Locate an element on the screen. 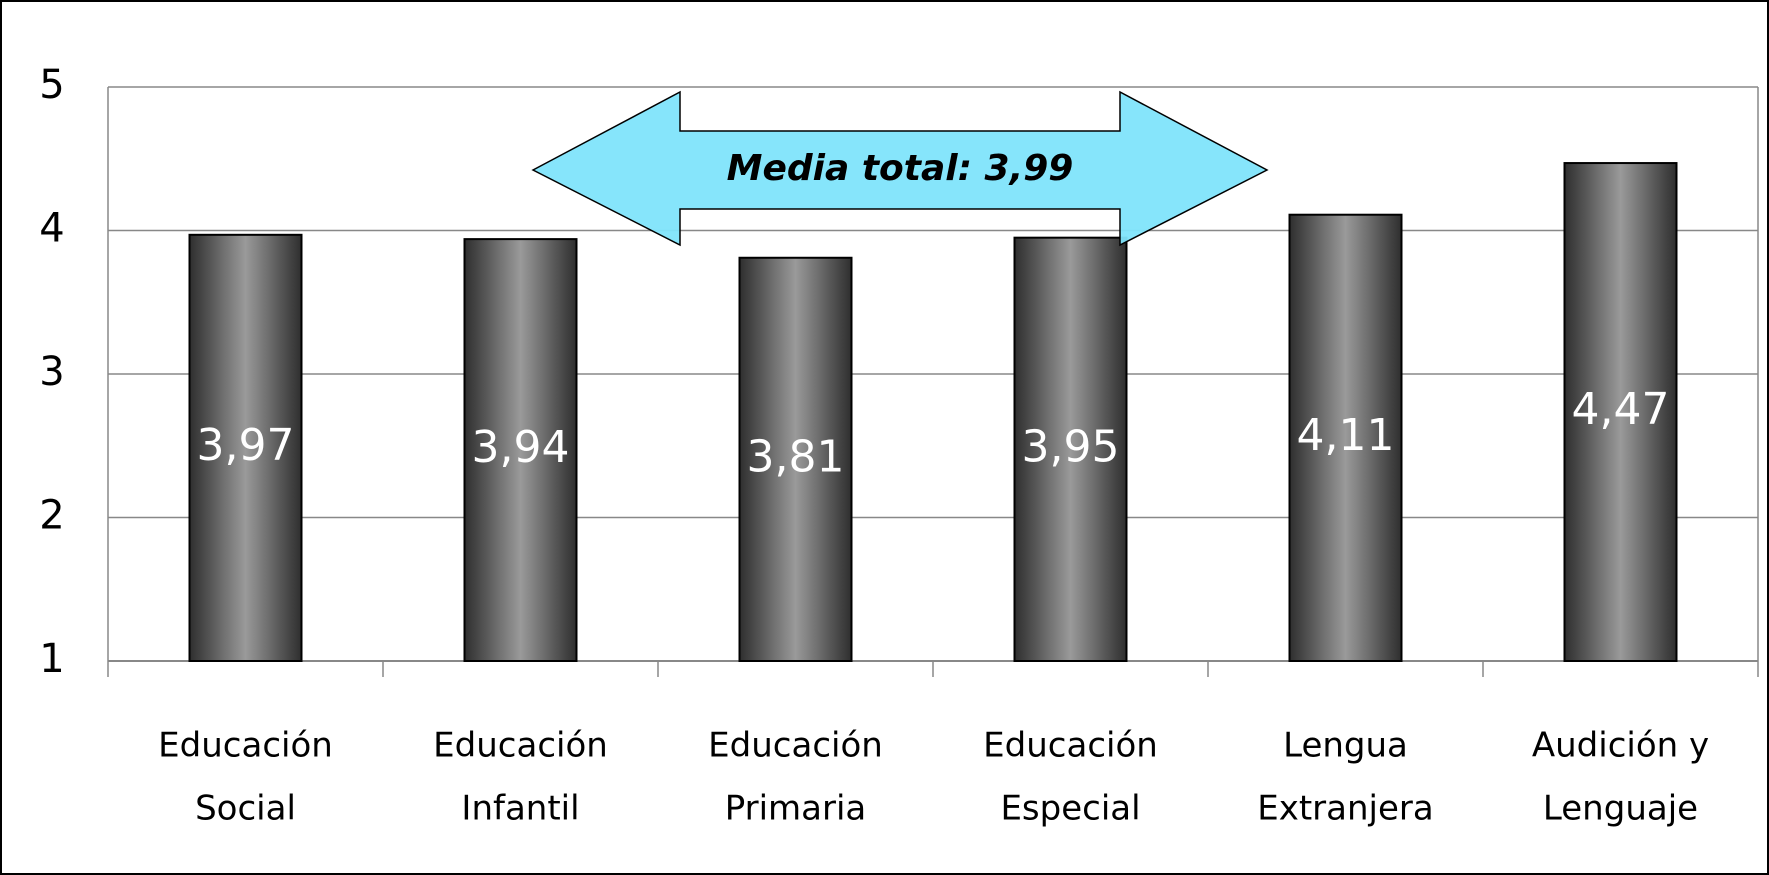 The height and width of the screenshot is (875, 1769). x-tick-label: Lenguaje is located at coordinates (1620, 809).